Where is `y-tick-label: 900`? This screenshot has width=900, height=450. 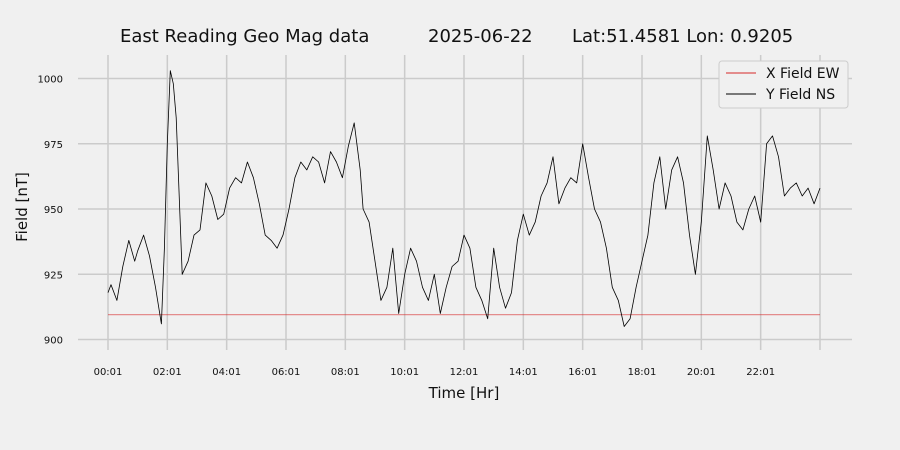
y-tick-label: 900 is located at coordinates (53, 341).